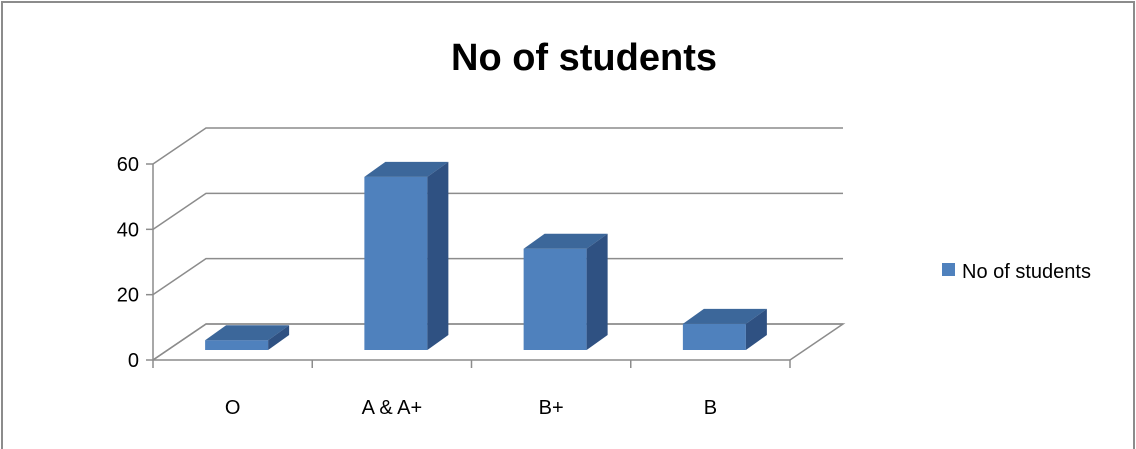  What do you see at coordinates (128, 263) in the screenshot?
I see `y-axis-tick-labels: 0 20 40 60` at bounding box center [128, 263].